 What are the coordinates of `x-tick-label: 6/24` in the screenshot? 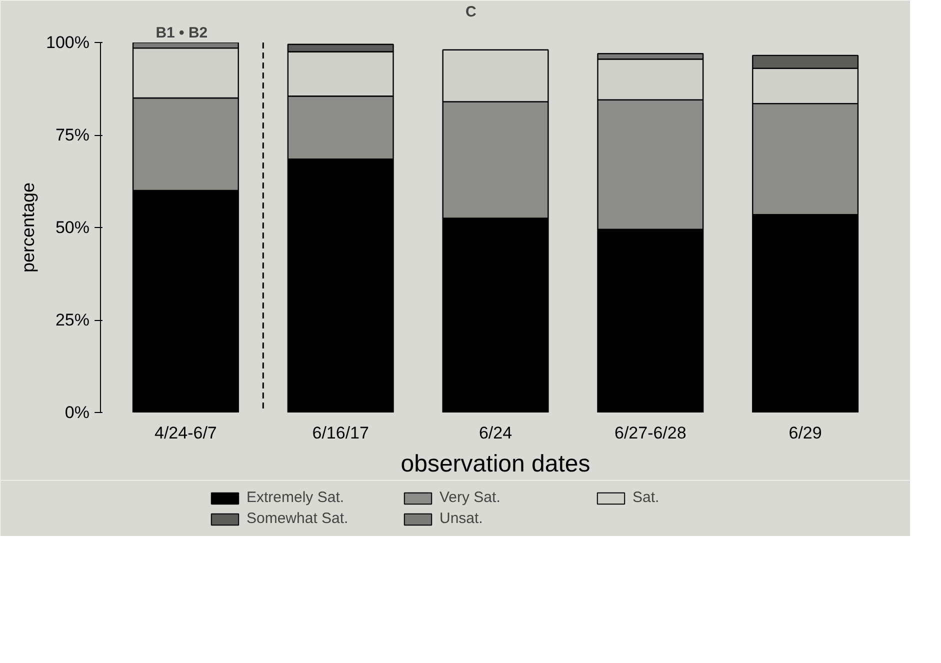 It's located at (495, 433).